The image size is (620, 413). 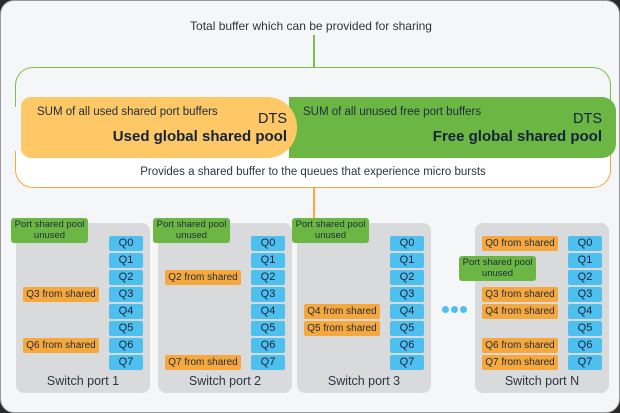 What do you see at coordinates (314, 51) in the screenshot?
I see `connector-line-top` at bounding box center [314, 51].